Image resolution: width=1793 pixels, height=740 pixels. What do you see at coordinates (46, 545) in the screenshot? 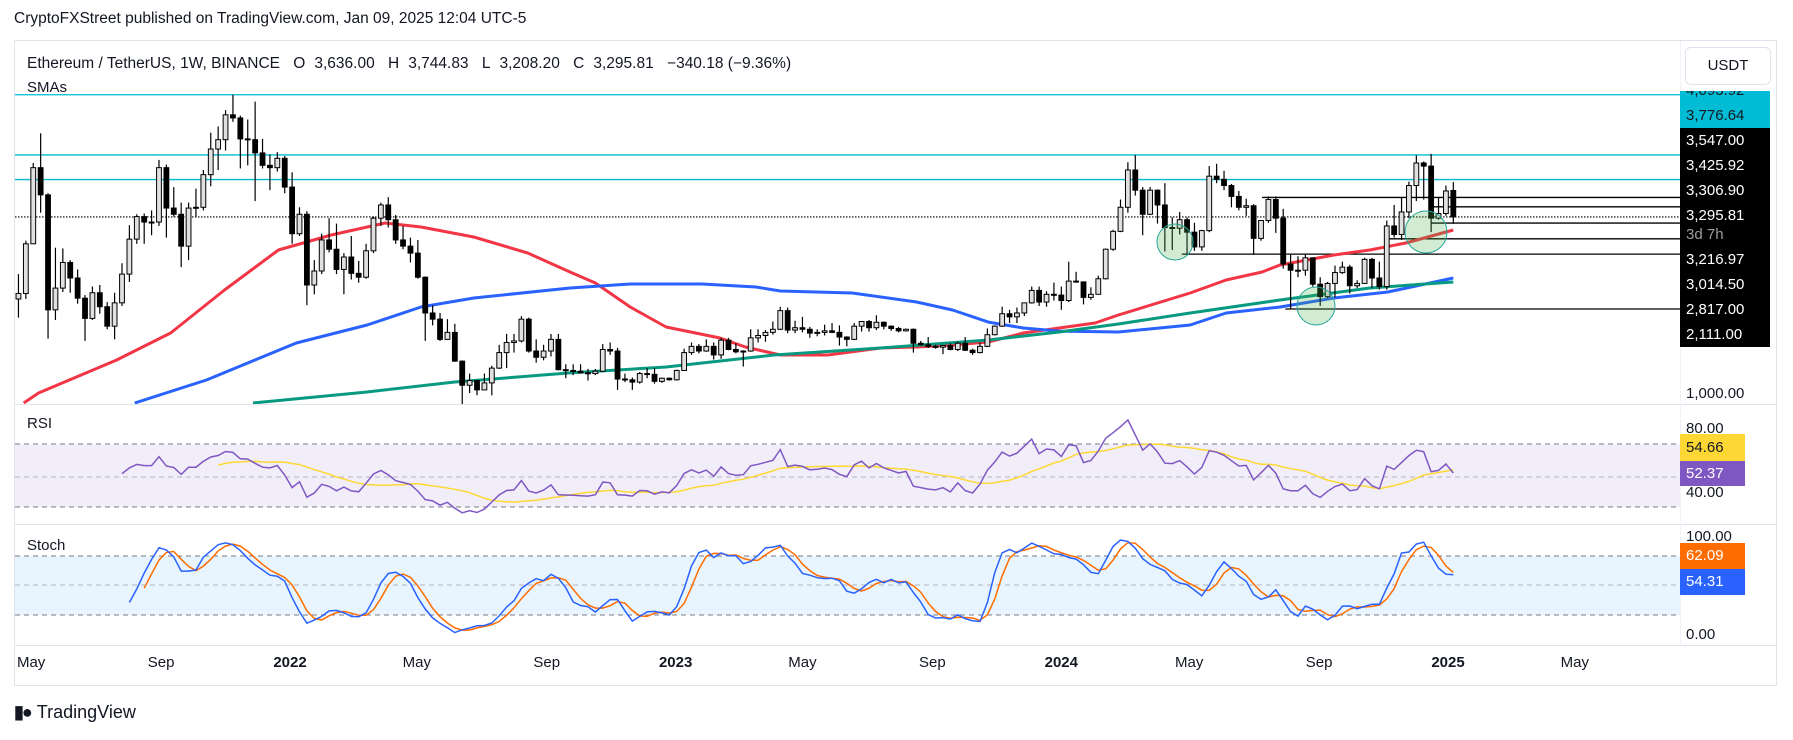
I see `stoch-title: Stoch` at bounding box center [46, 545].